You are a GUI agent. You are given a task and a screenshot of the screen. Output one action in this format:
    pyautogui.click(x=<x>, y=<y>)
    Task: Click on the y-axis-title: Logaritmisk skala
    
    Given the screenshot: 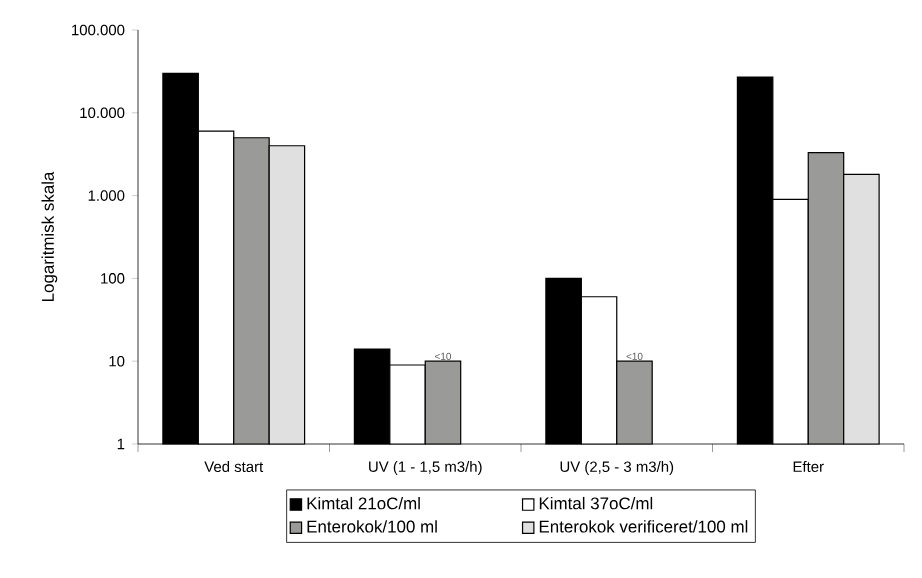 What is the action you would take?
    pyautogui.click(x=49, y=236)
    